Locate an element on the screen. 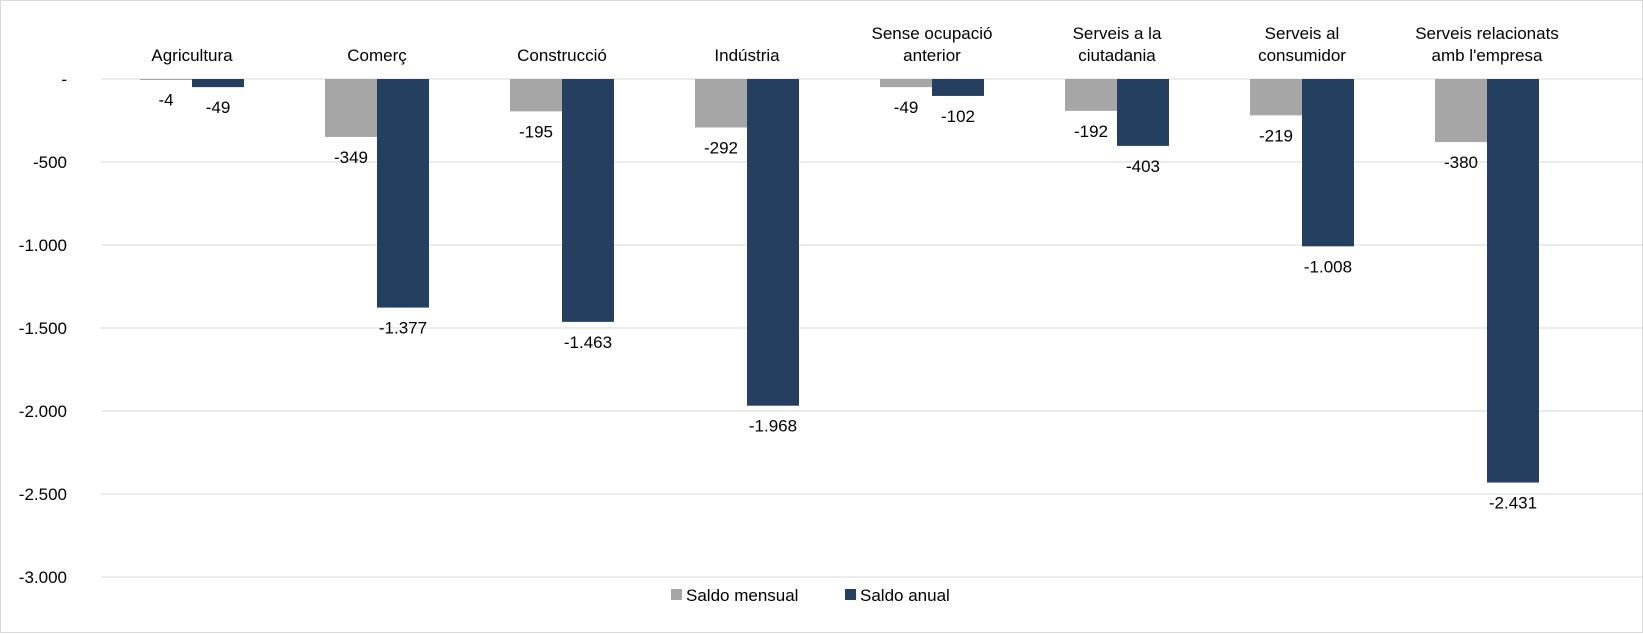 The image size is (1643, 634). y-tick-label: - is located at coordinates (64, 79).